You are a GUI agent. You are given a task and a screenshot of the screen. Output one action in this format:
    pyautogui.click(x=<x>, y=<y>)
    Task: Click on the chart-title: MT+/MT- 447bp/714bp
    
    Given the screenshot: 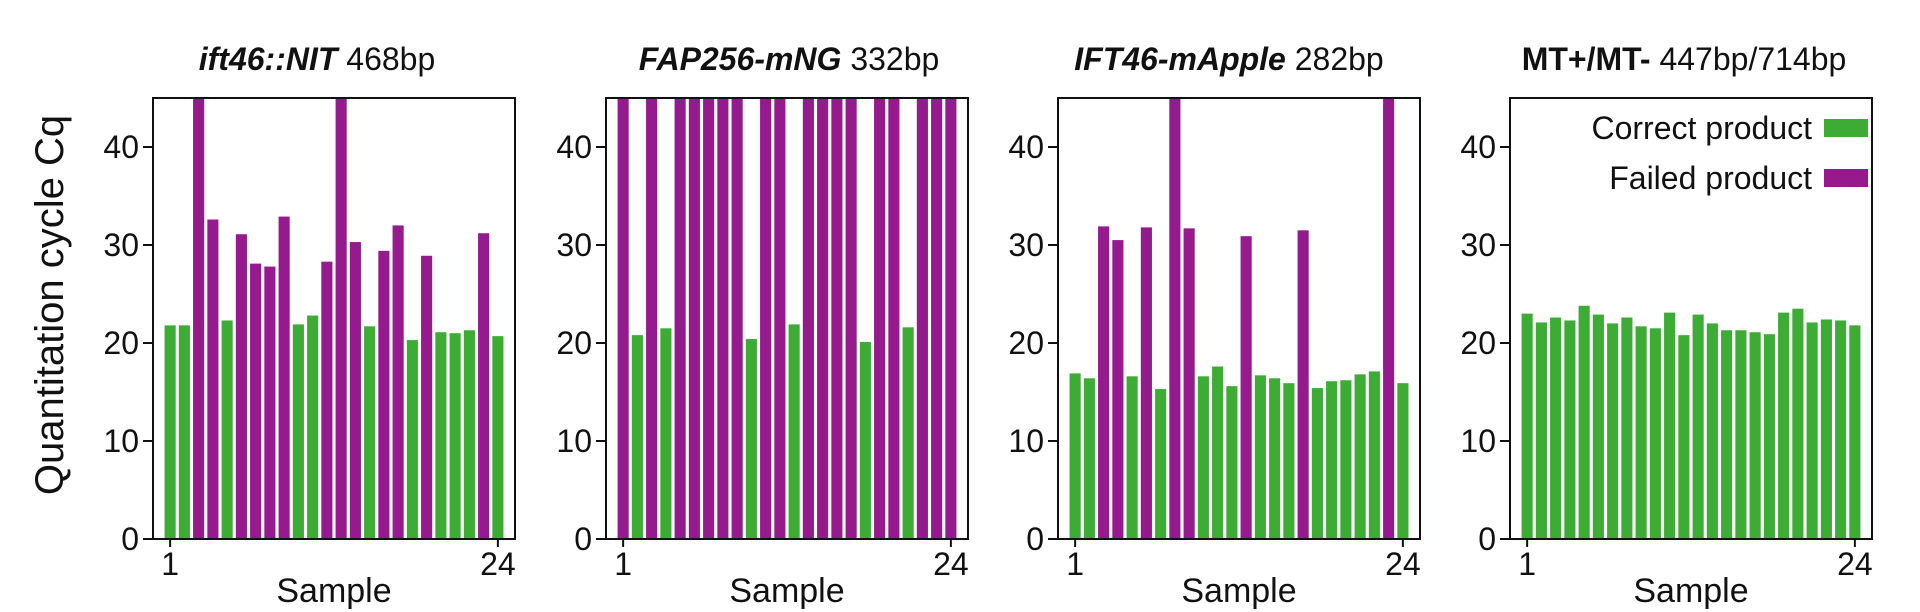 What is the action you would take?
    pyautogui.click(x=1684, y=59)
    